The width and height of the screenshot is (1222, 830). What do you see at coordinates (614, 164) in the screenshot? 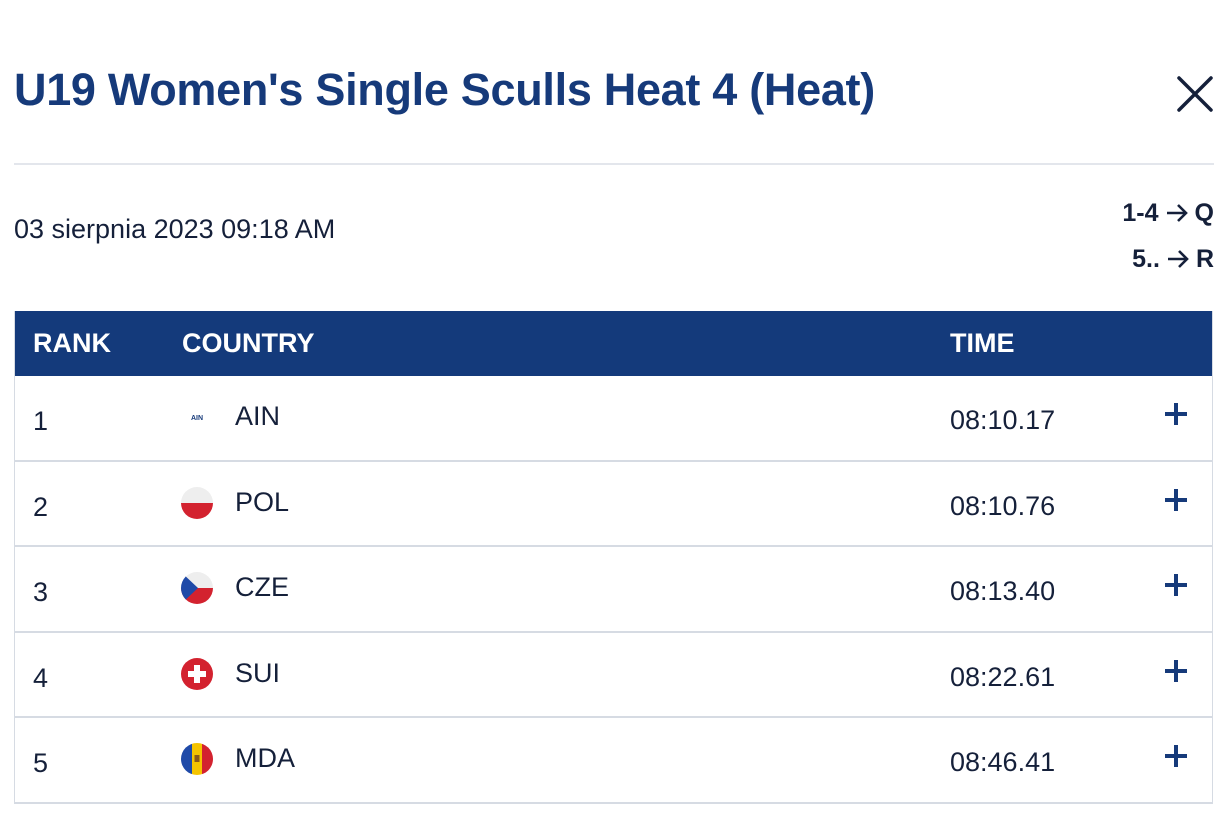
I see `header-divider` at bounding box center [614, 164].